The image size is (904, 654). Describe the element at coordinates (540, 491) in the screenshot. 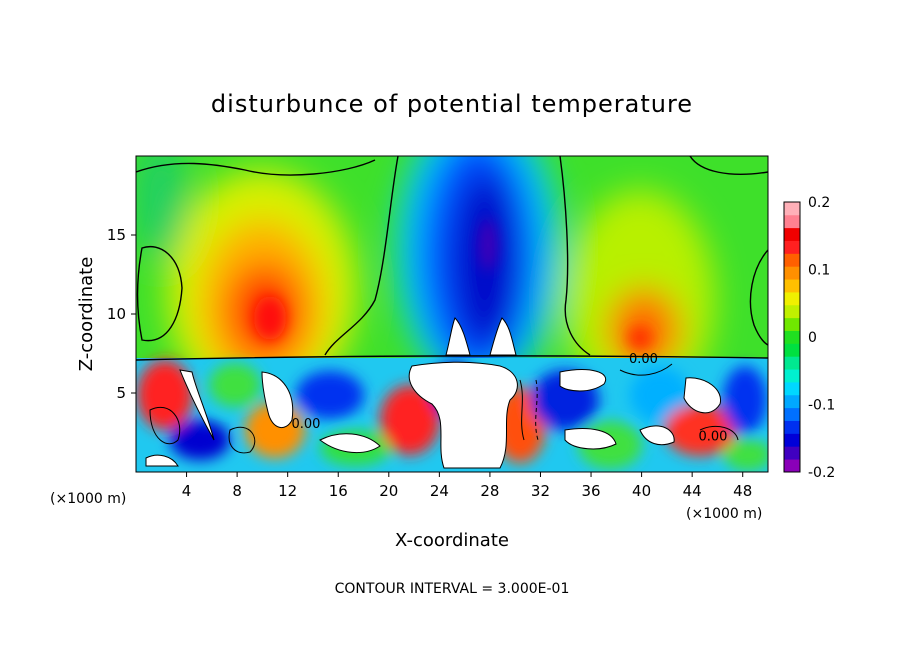

I see `x-tick-label: 32` at that location.